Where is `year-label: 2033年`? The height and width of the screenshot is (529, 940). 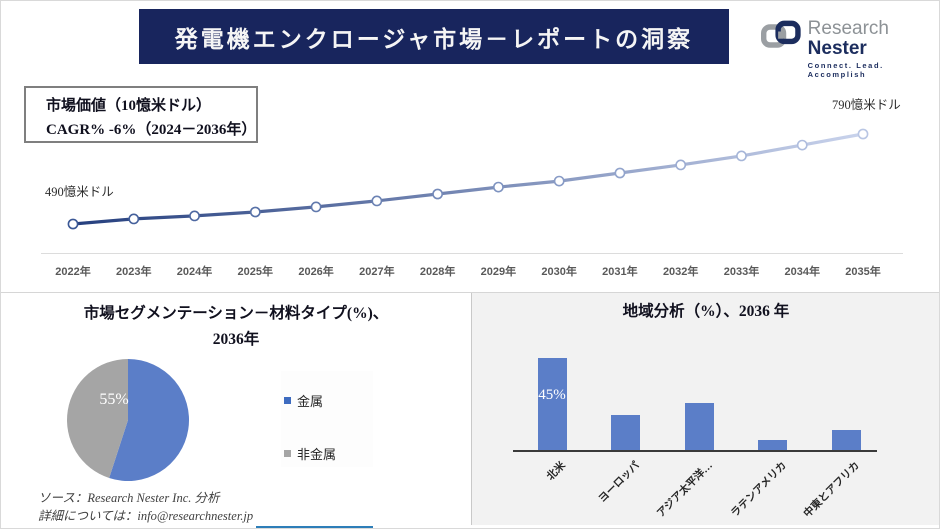
year-label: 2033年 is located at coordinates (741, 272).